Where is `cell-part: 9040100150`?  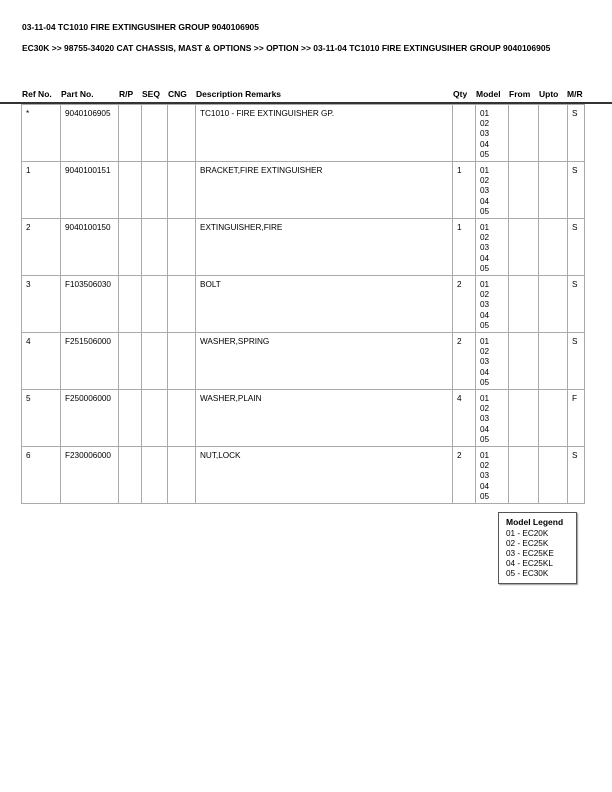 cell-part: 9040100150 is located at coordinates (89, 247).